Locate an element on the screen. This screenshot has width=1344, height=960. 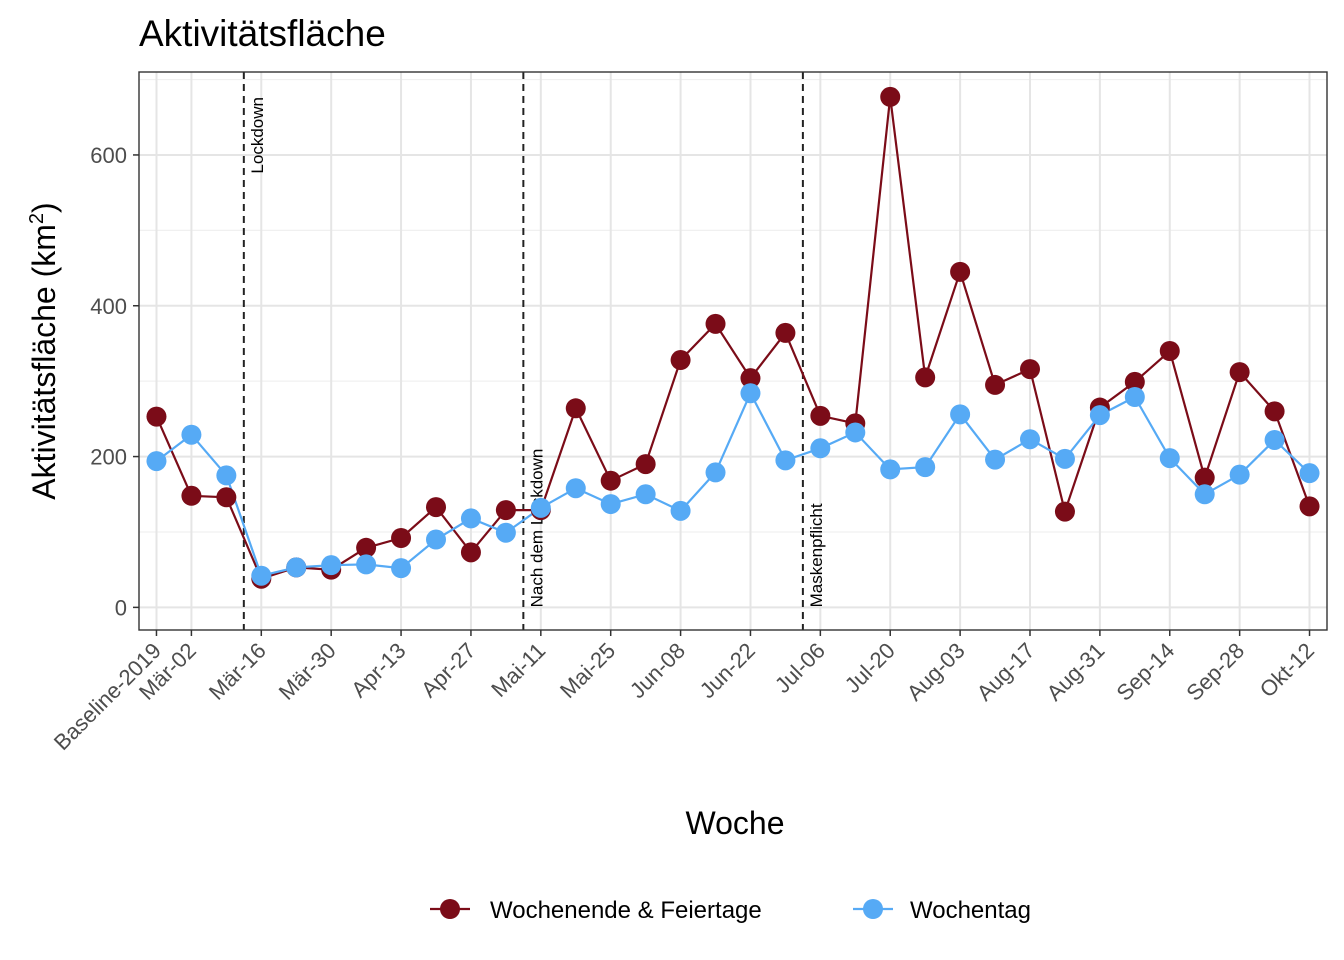
y-axis-title-sup: 2 is located at coordinates (37, 218).